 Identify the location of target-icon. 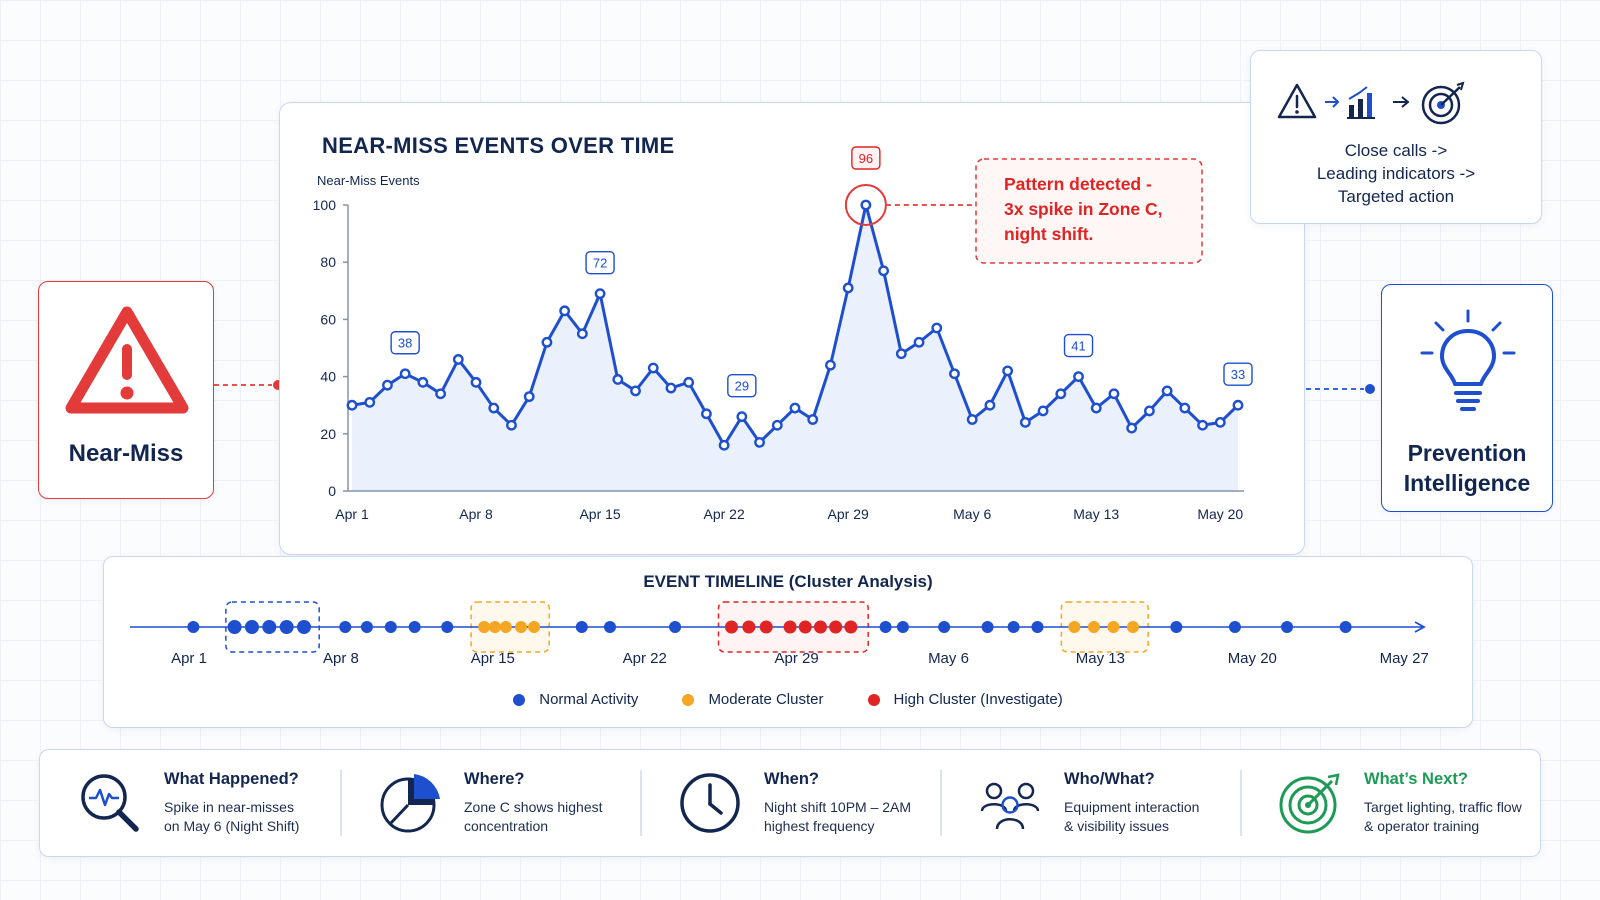
(1443, 103).